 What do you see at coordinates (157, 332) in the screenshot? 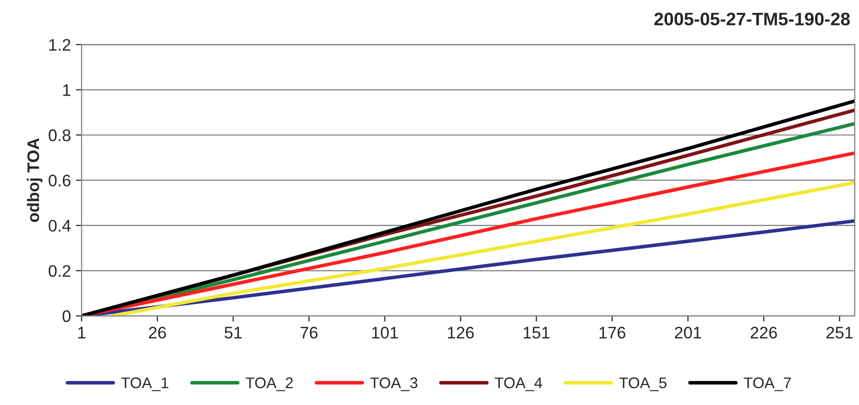
I see `x-tick-label: 26` at bounding box center [157, 332].